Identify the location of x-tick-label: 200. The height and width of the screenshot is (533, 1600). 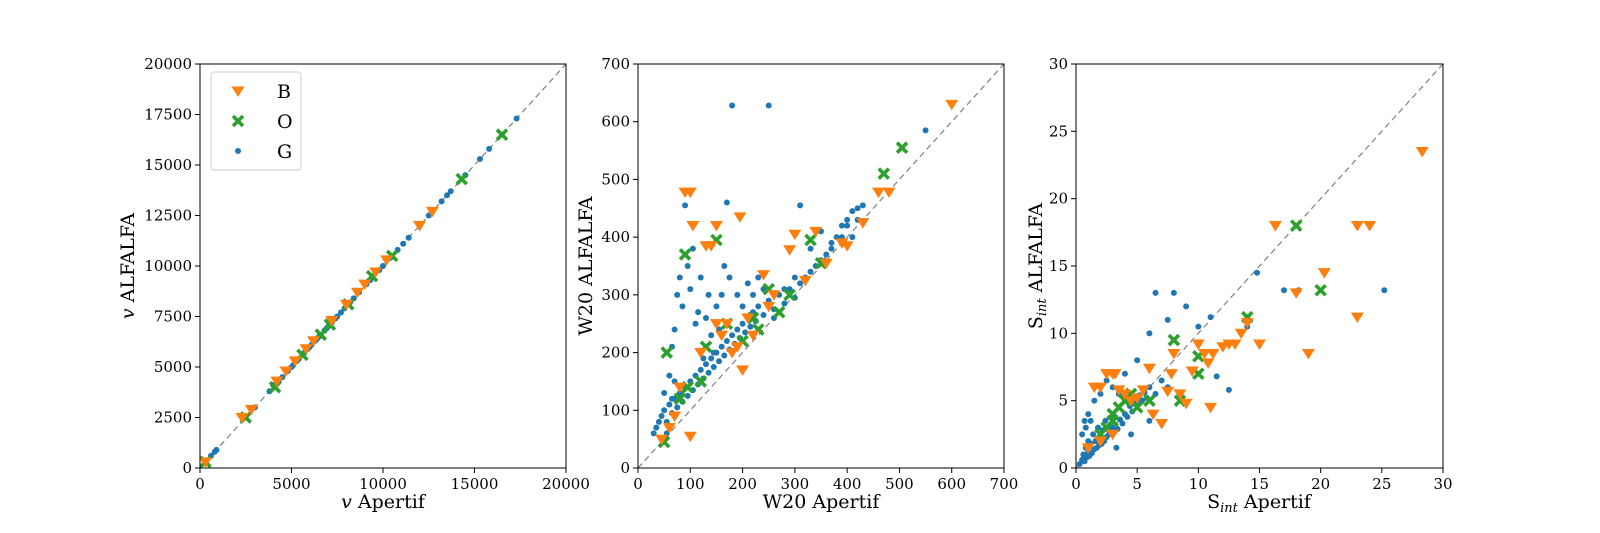
(742, 484).